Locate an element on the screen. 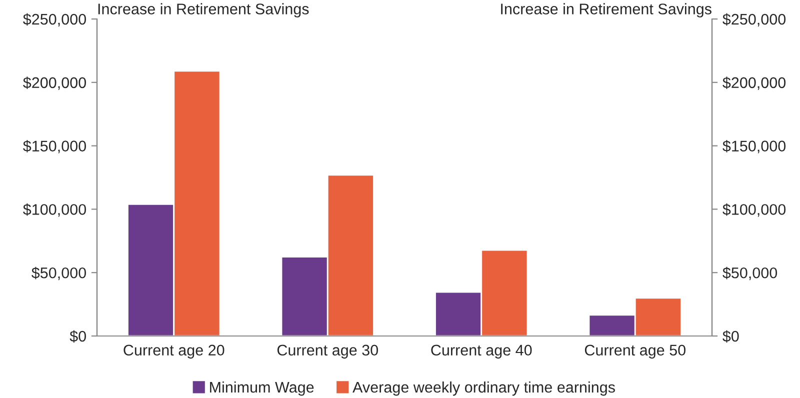  y2-tick-label: $0 is located at coordinates (730, 336).